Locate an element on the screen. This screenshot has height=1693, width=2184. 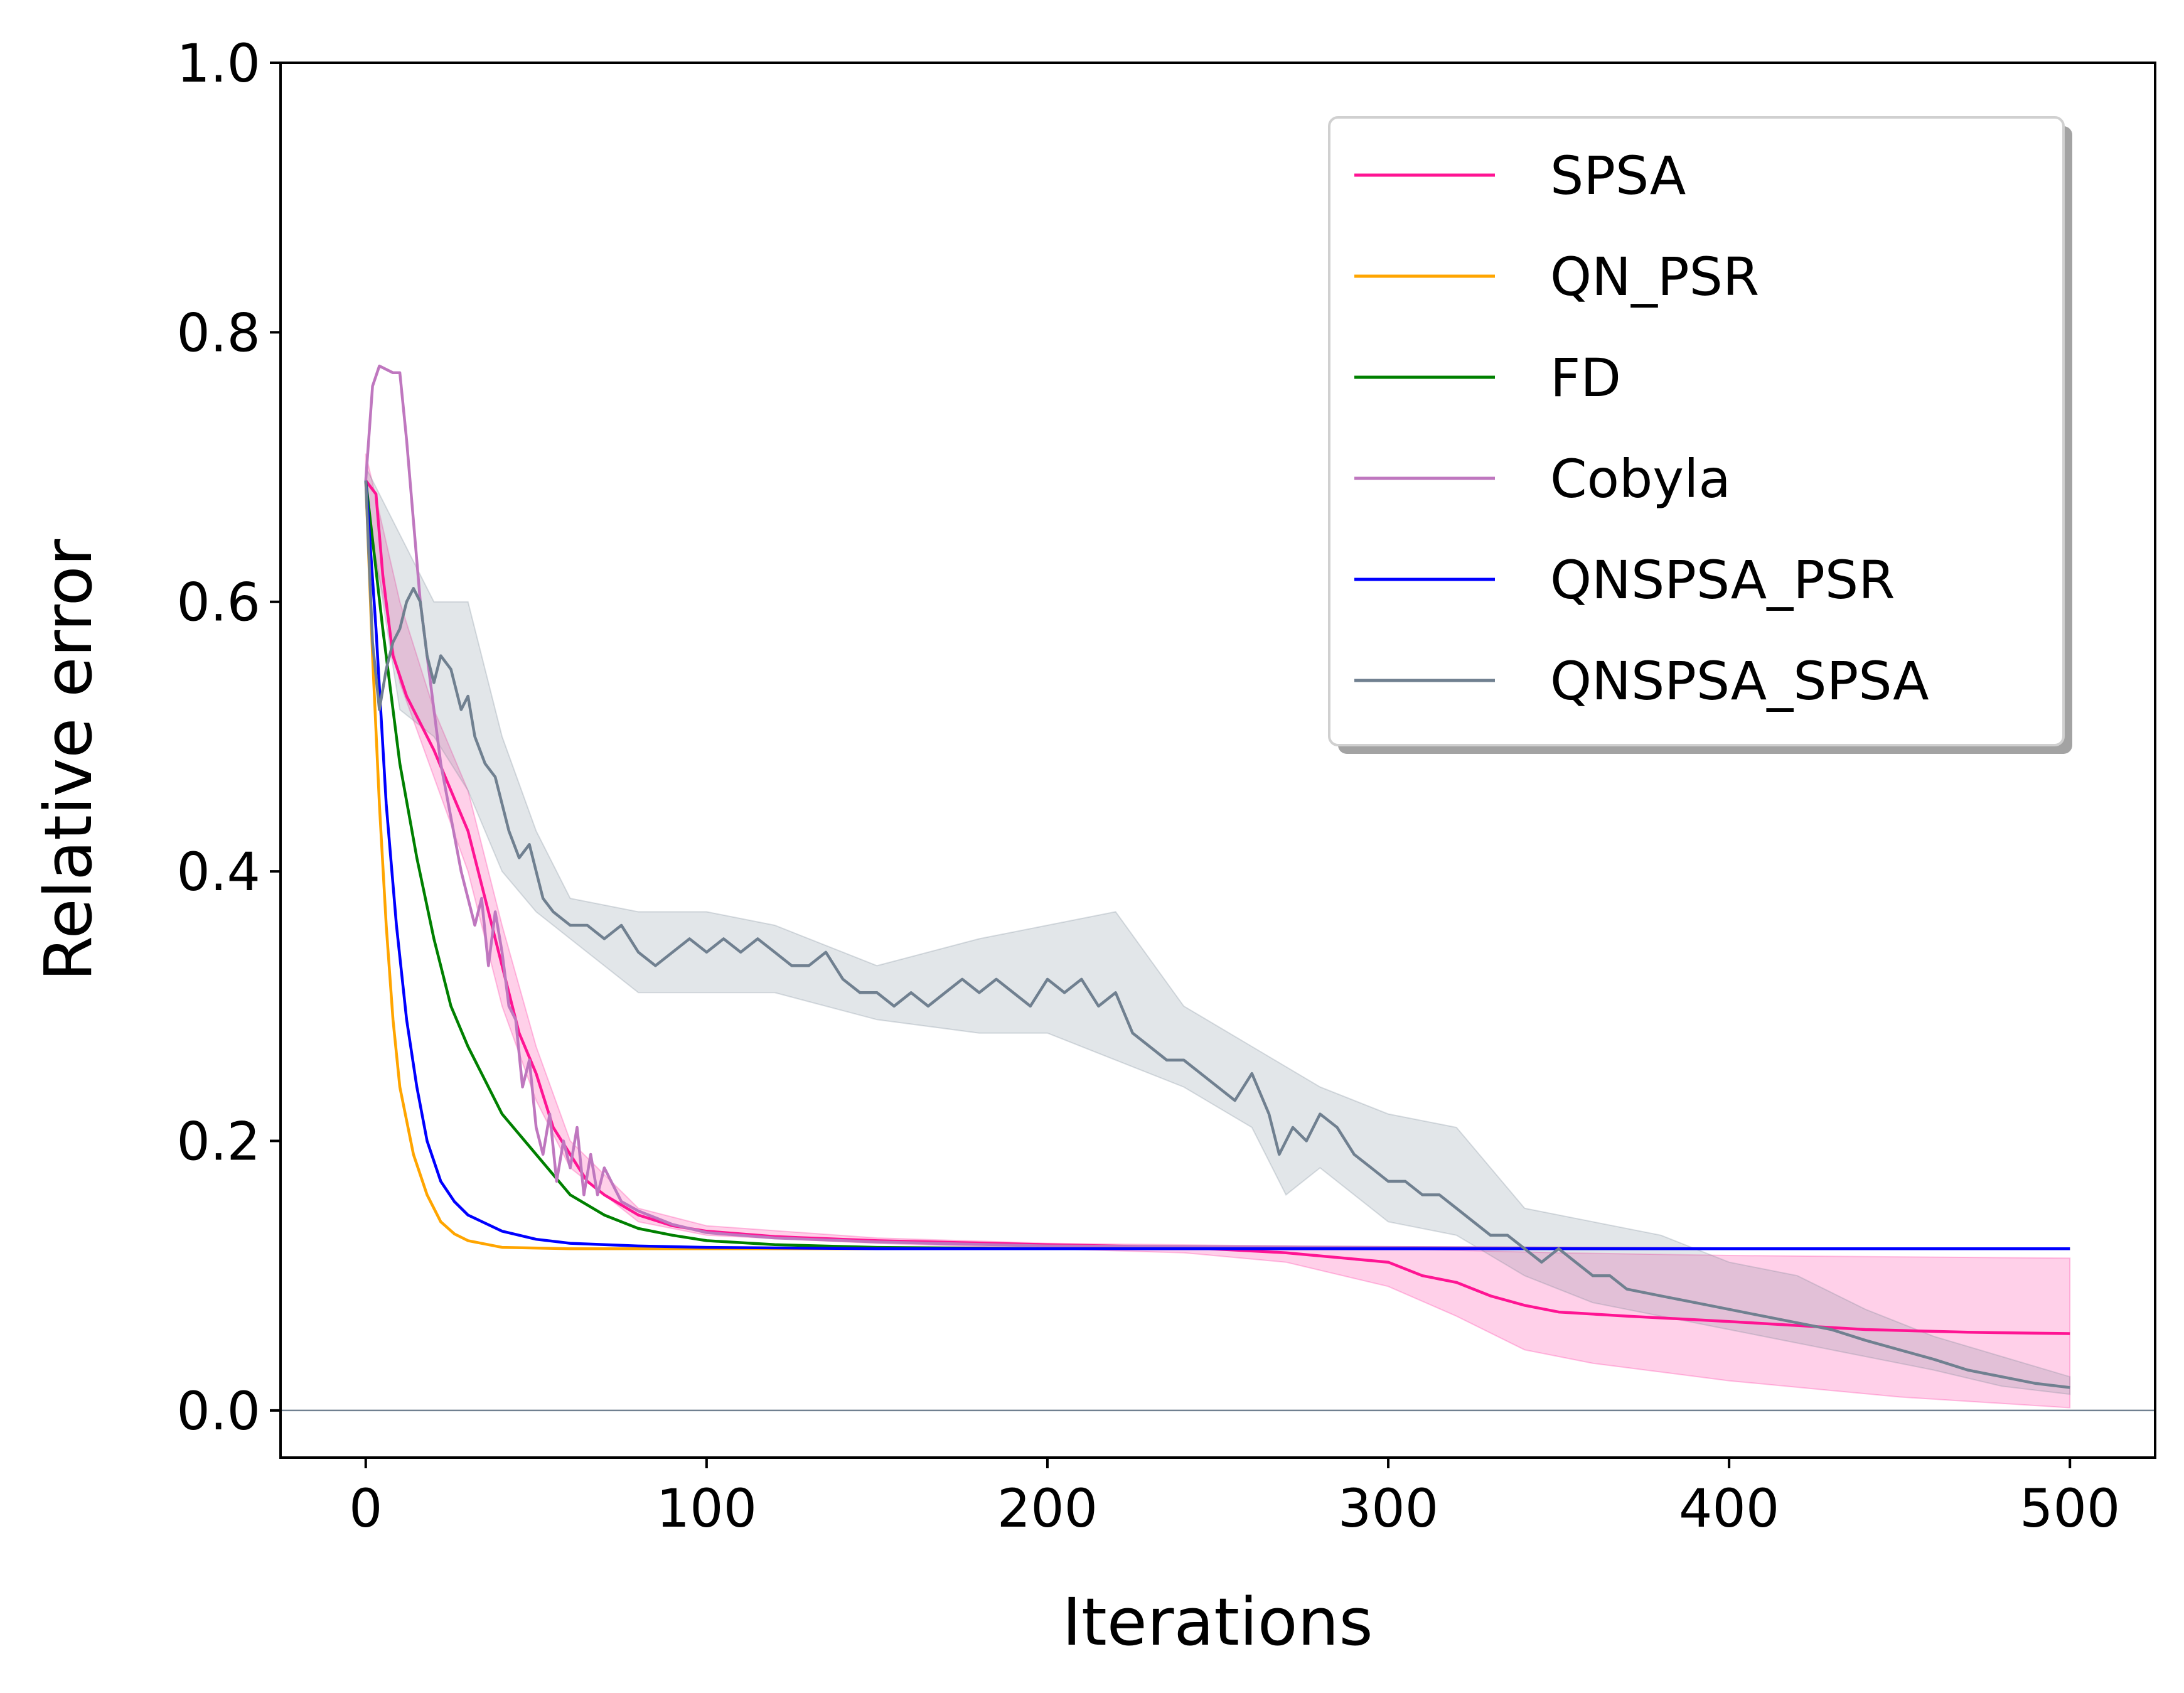
x-tick-label: 400 is located at coordinates (1729, 1509).